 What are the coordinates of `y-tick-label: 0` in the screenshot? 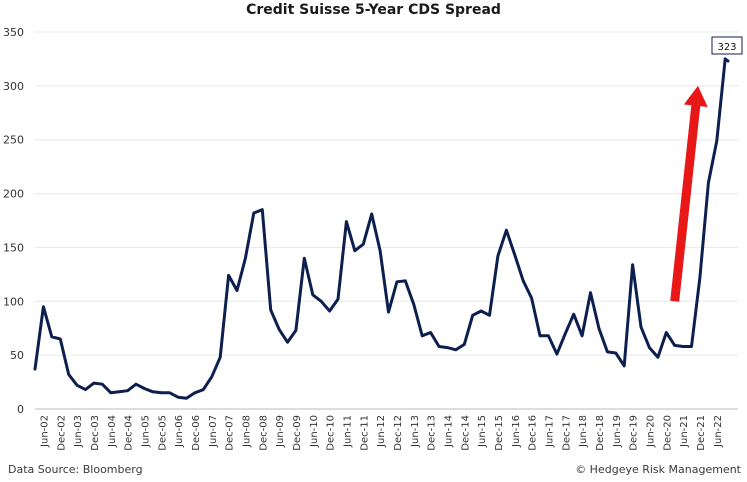 It's located at (20, 409).